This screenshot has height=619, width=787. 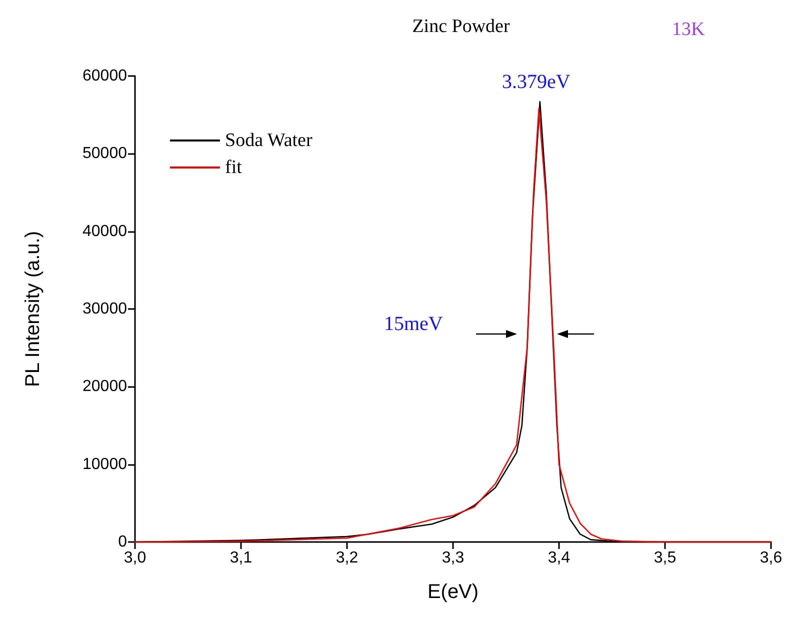 I want to click on x-tick-label: 3,3, so click(x=453, y=558).